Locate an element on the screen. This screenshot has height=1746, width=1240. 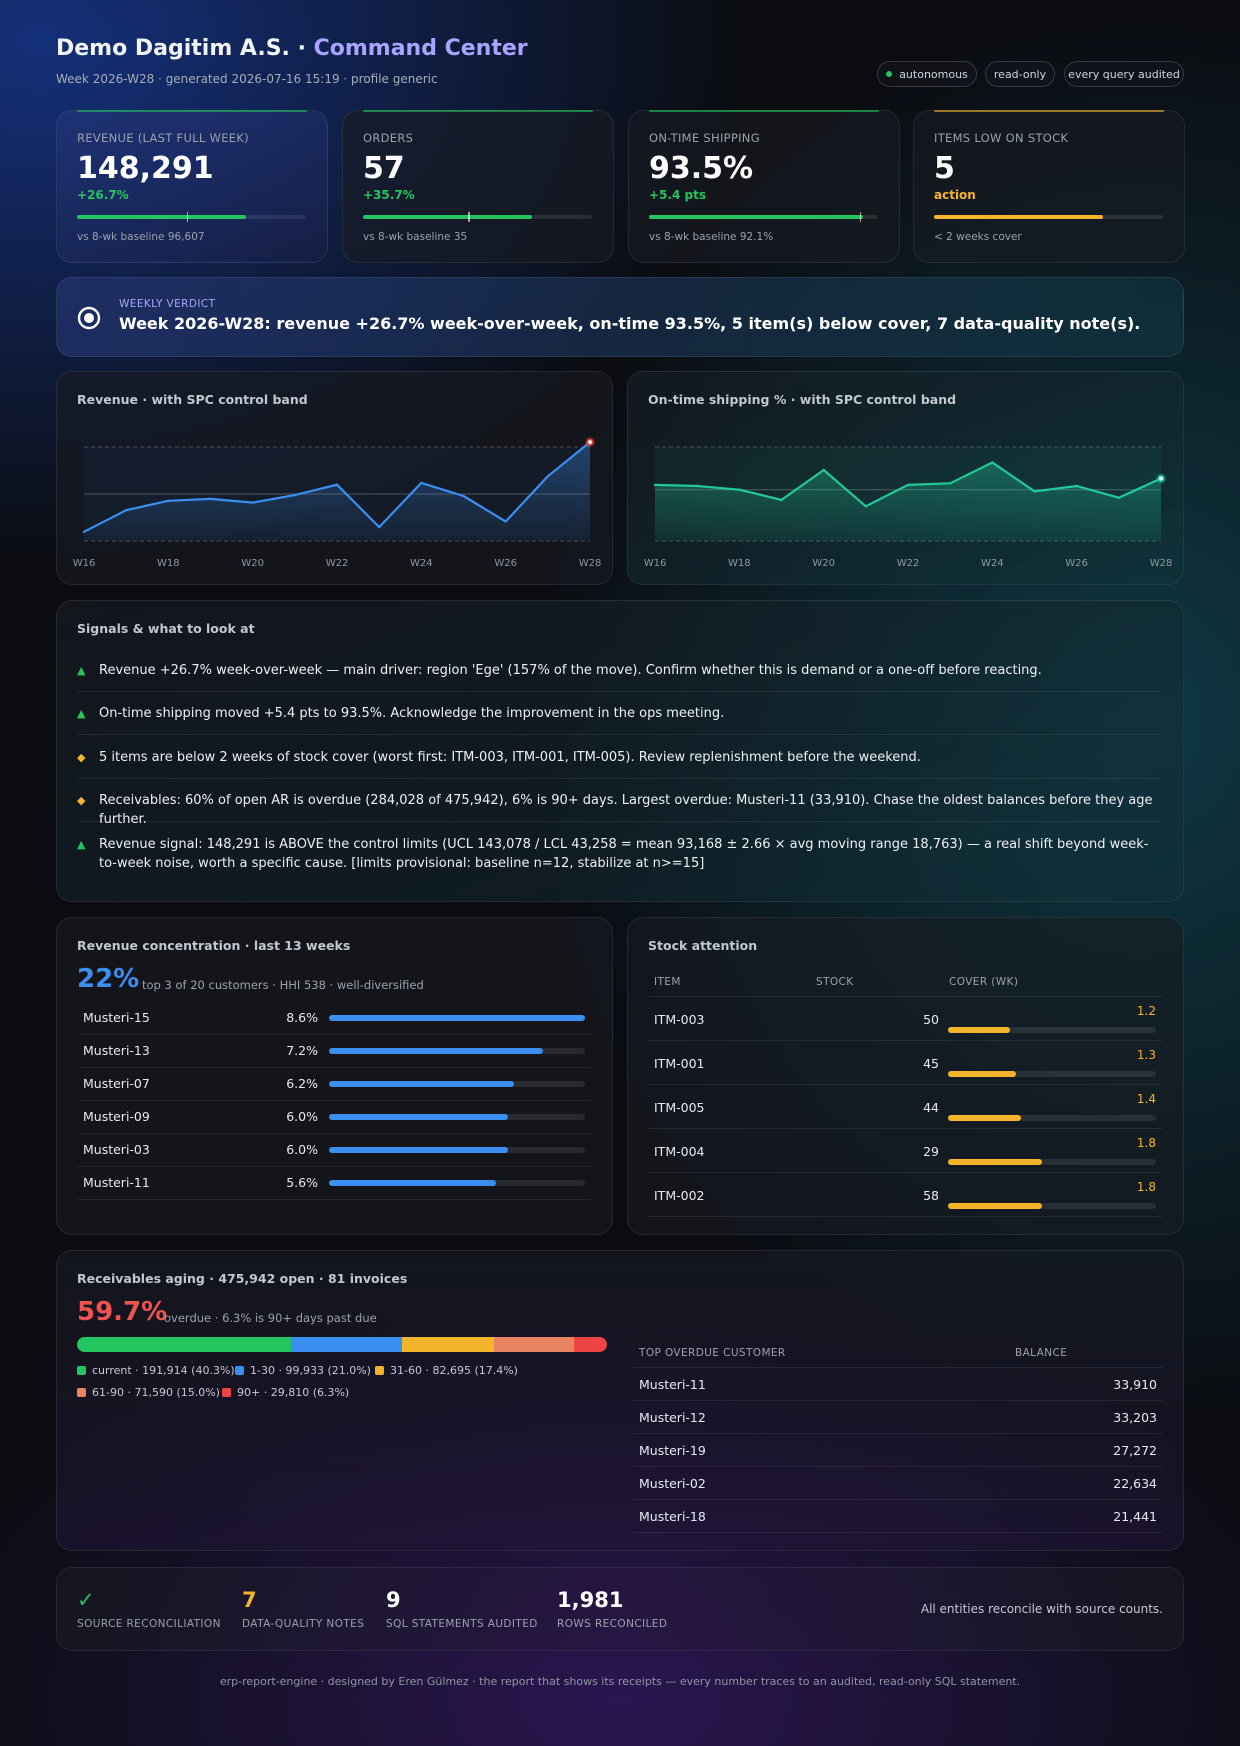
legend-90-plus: 90+ · 29,810 (6.3%) is located at coordinates (285, 1392).